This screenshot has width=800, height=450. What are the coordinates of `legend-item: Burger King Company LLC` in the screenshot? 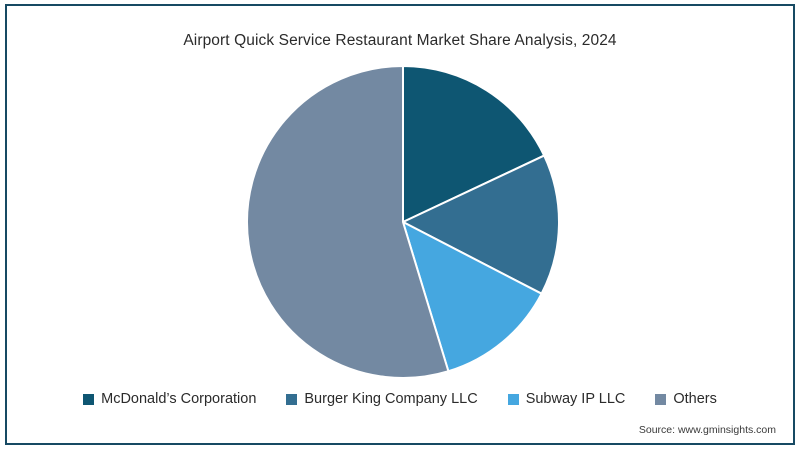 It's located at (382, 399).